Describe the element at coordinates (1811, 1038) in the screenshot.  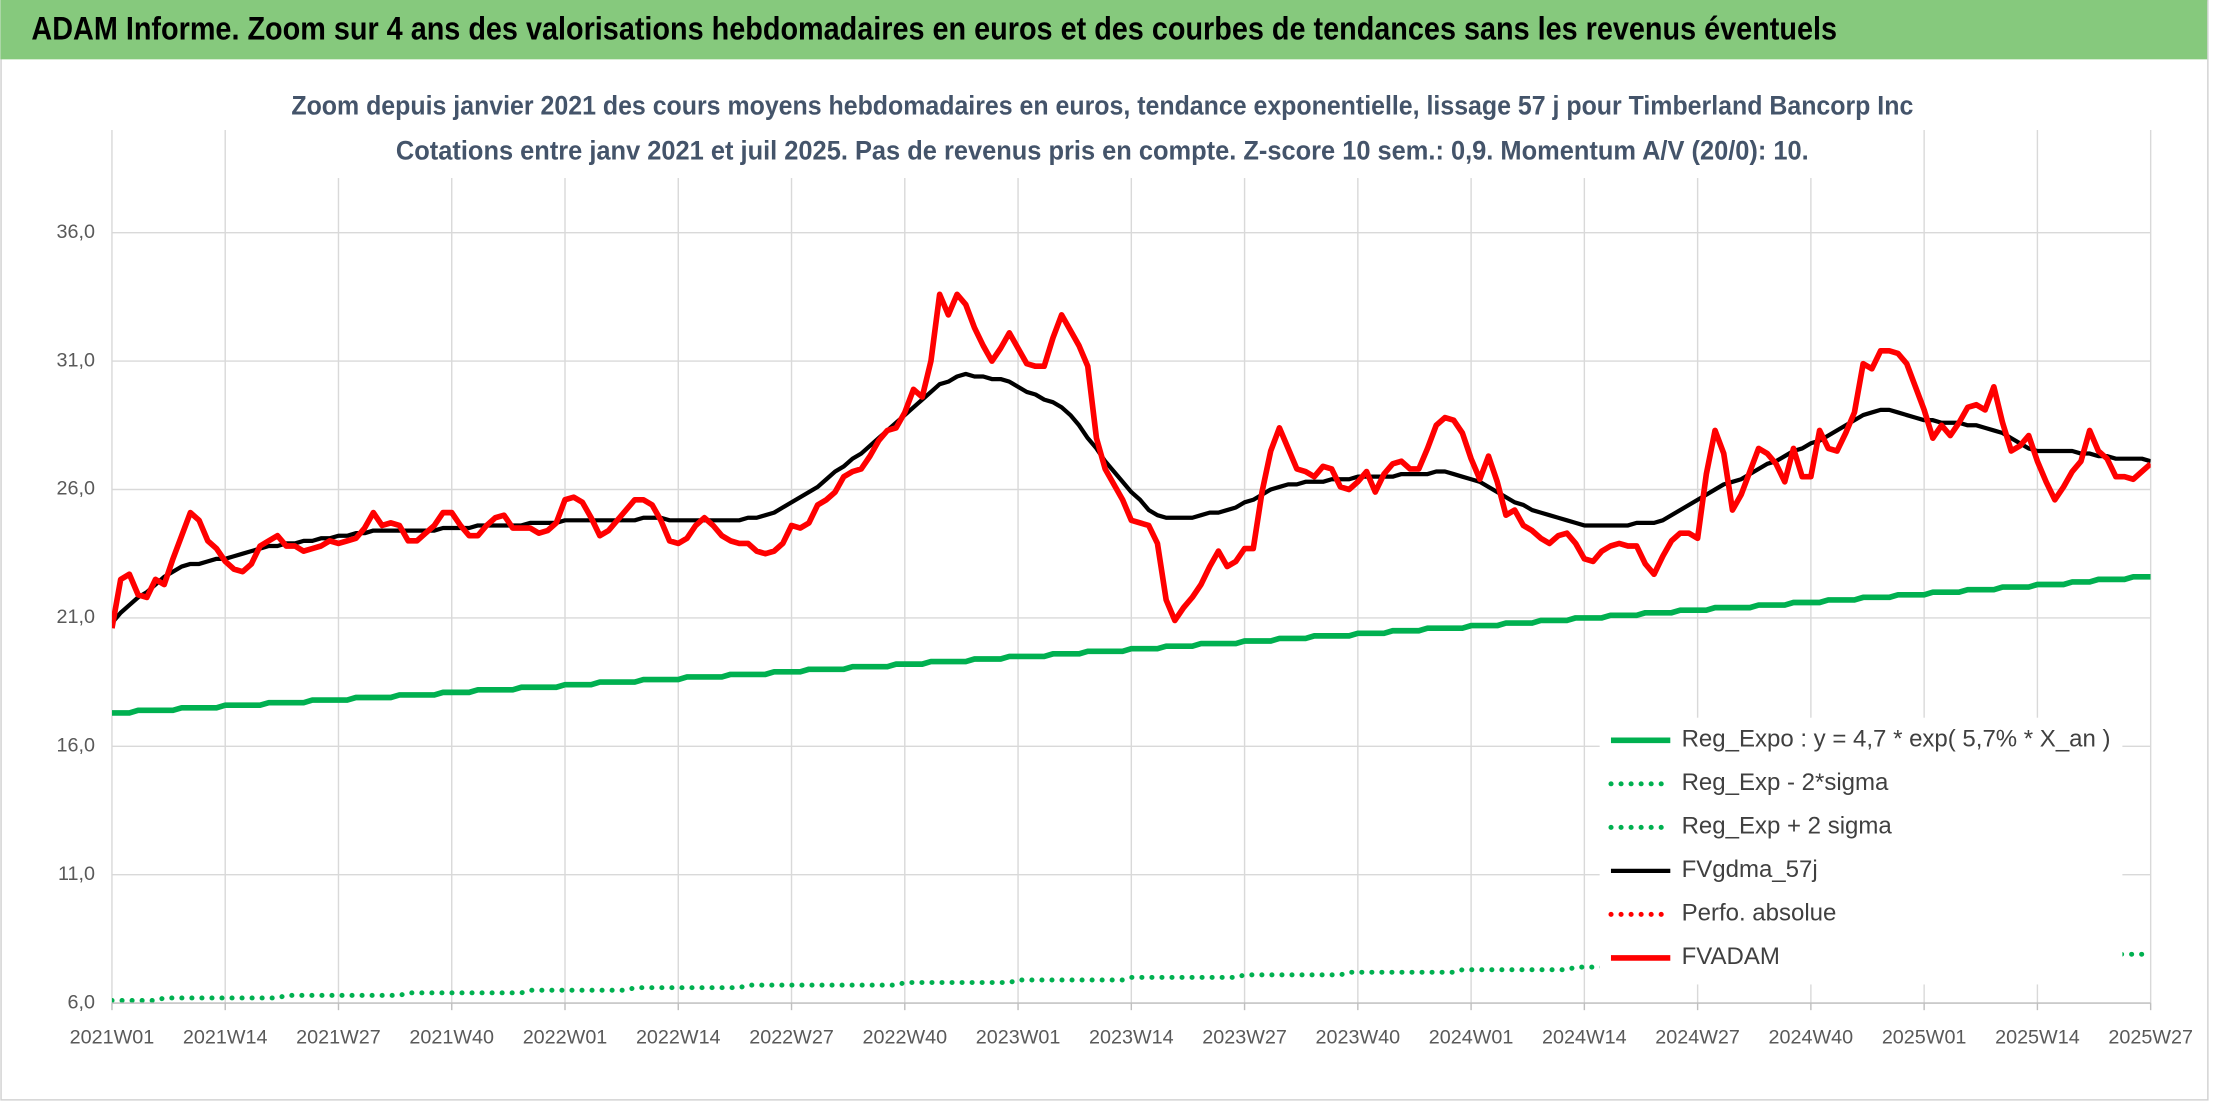
I see `x-tick-label: 2024W40` at that location.